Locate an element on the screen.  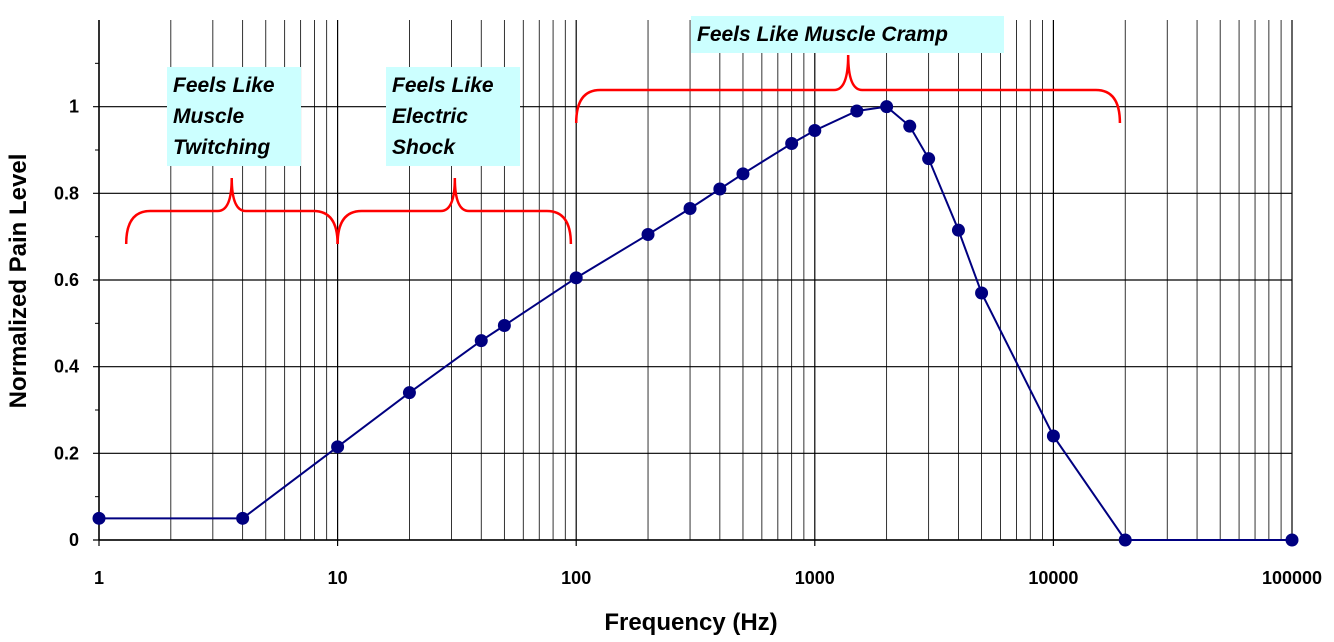
y-axis-title: Normalized Pain Level is located at coordinates (18, 281).